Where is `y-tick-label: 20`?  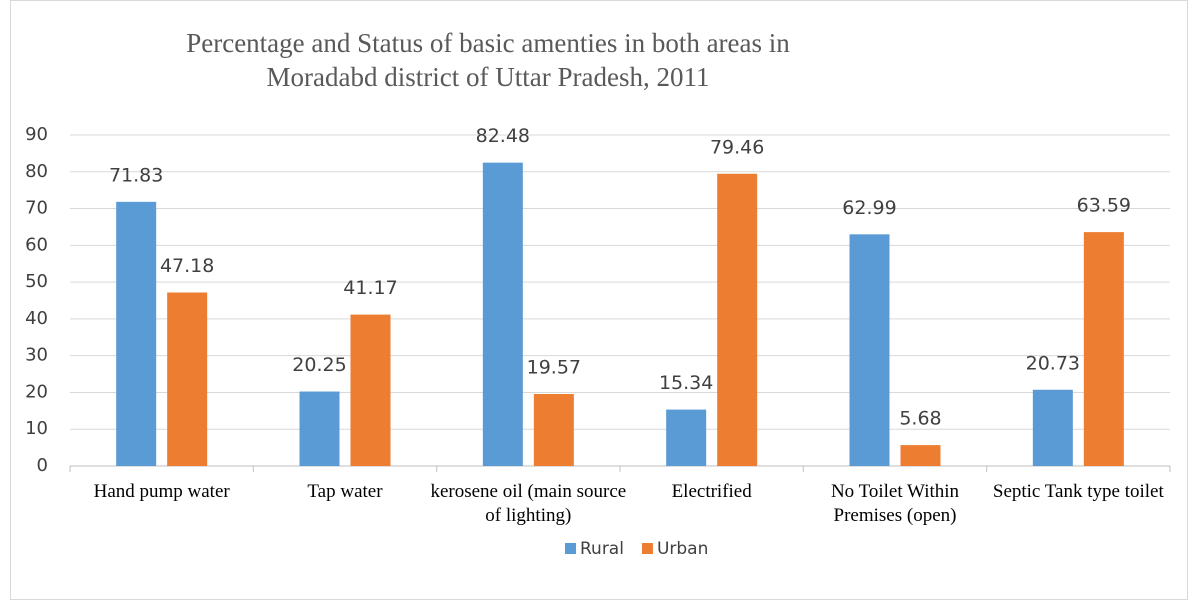
y-tick-label: 20 is located at coordinates (36, 391).